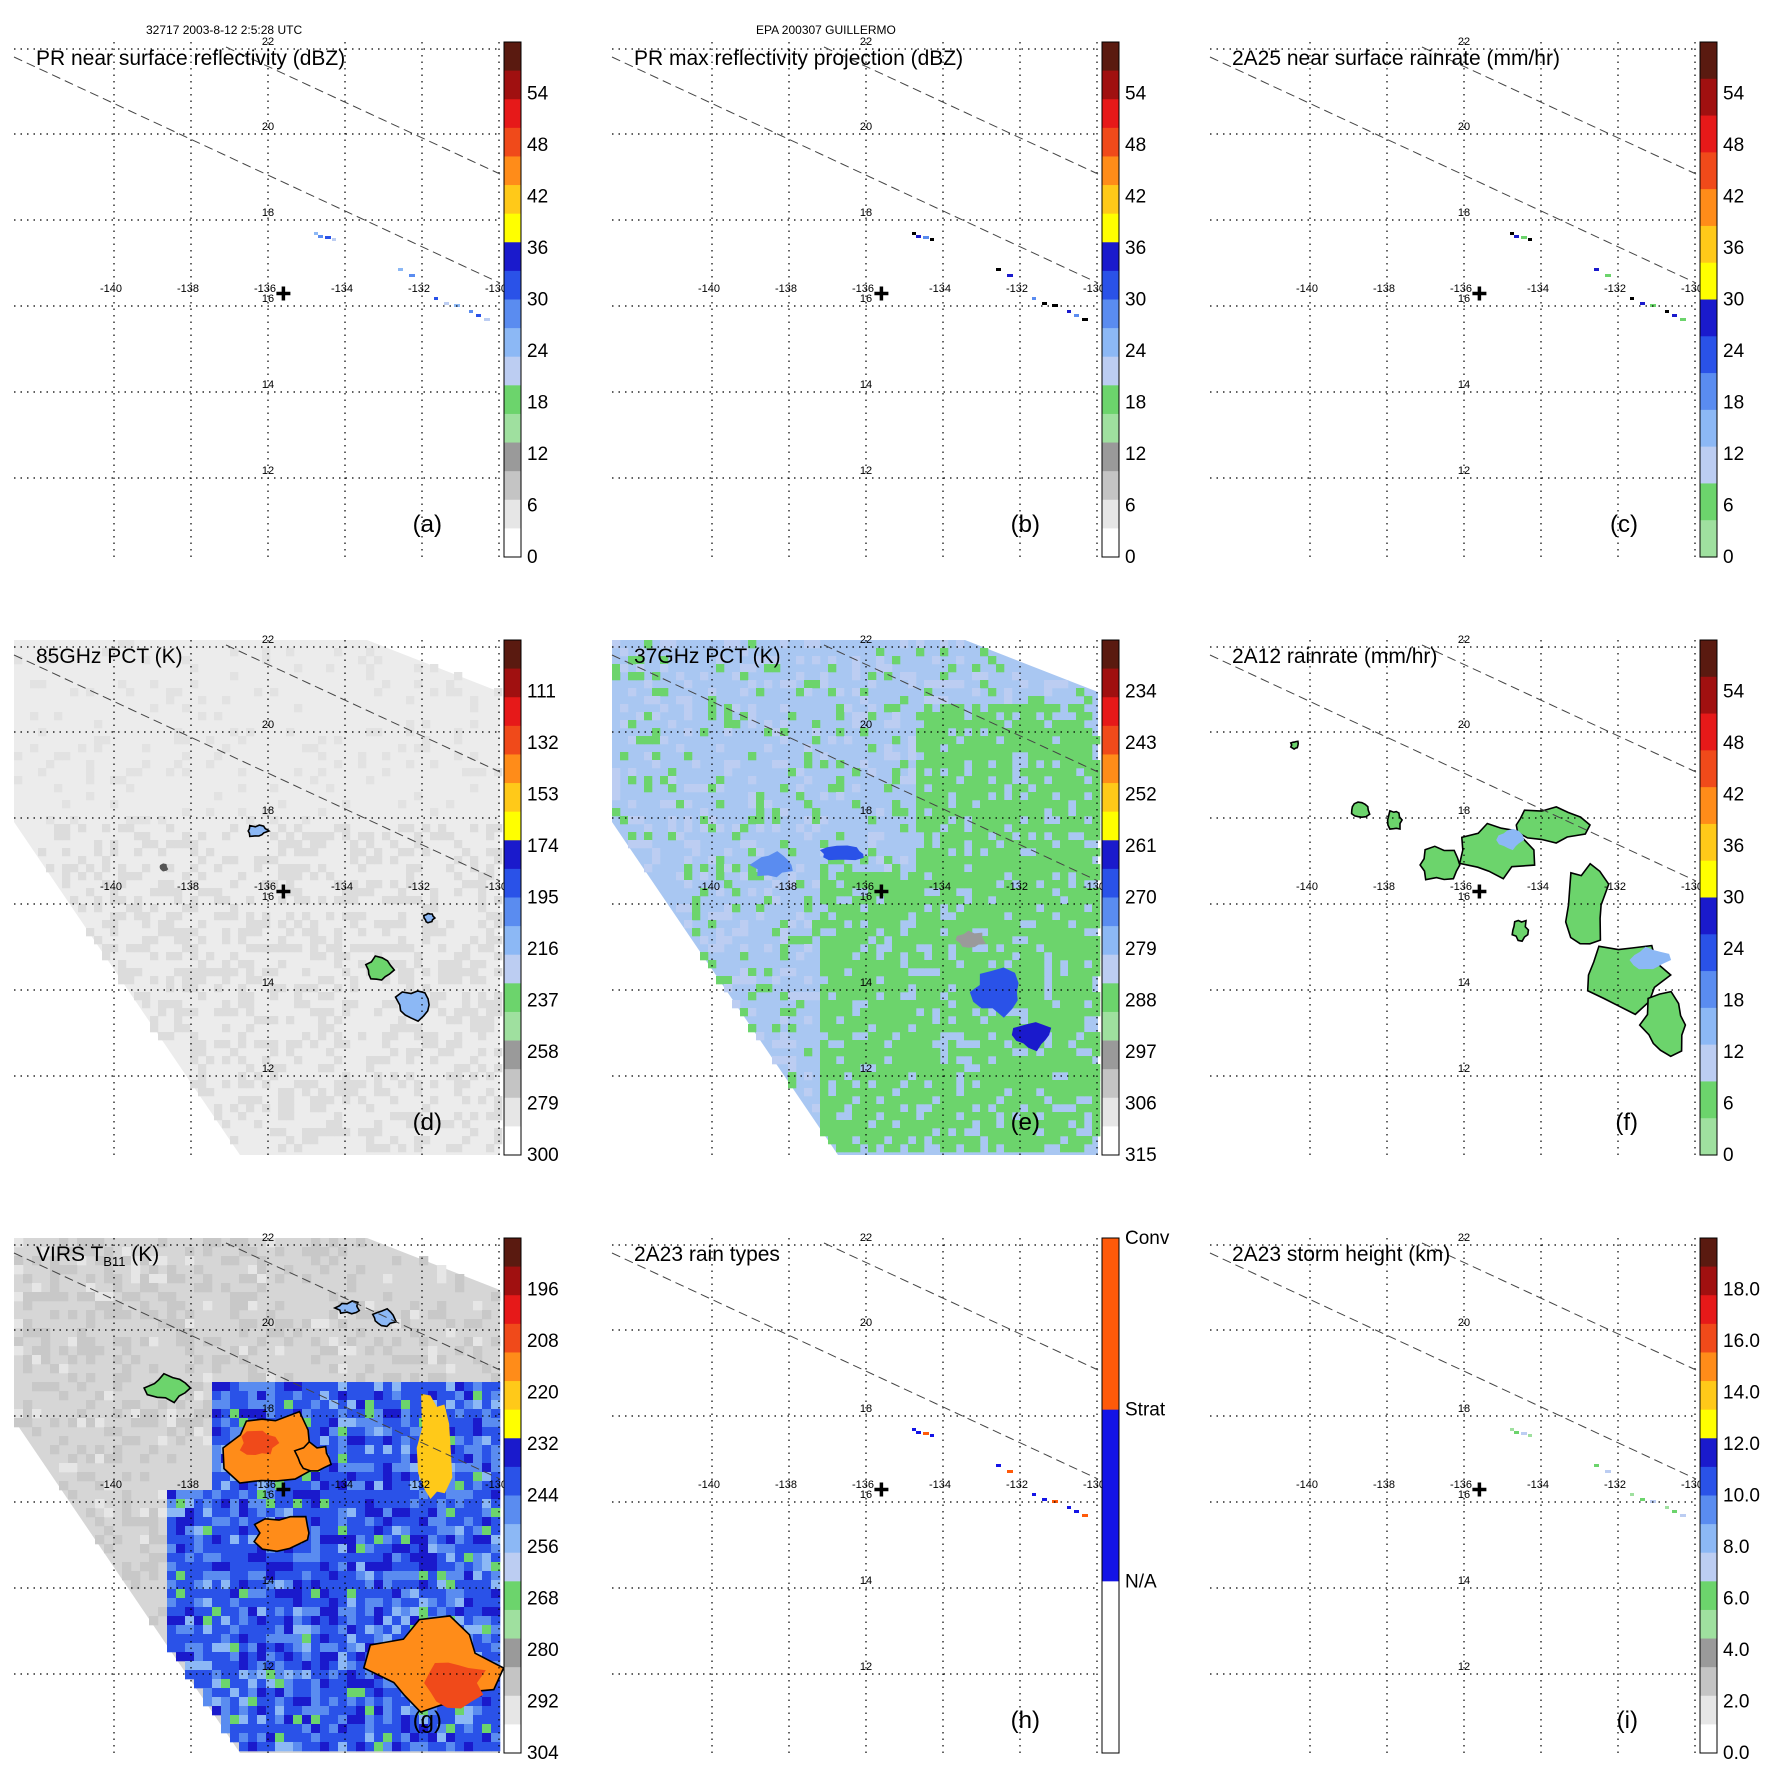  I want to click on colorbar-label: 42, so click(1733, 795).